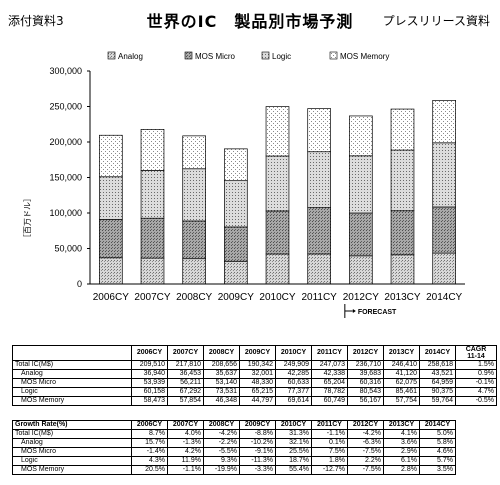 The width and height of the screenshot is (500, 485). What do you see at coordinates (36, 21) in the screenshot?
I see `doc-label: 添付資料3` at bounding box center [36, 21].